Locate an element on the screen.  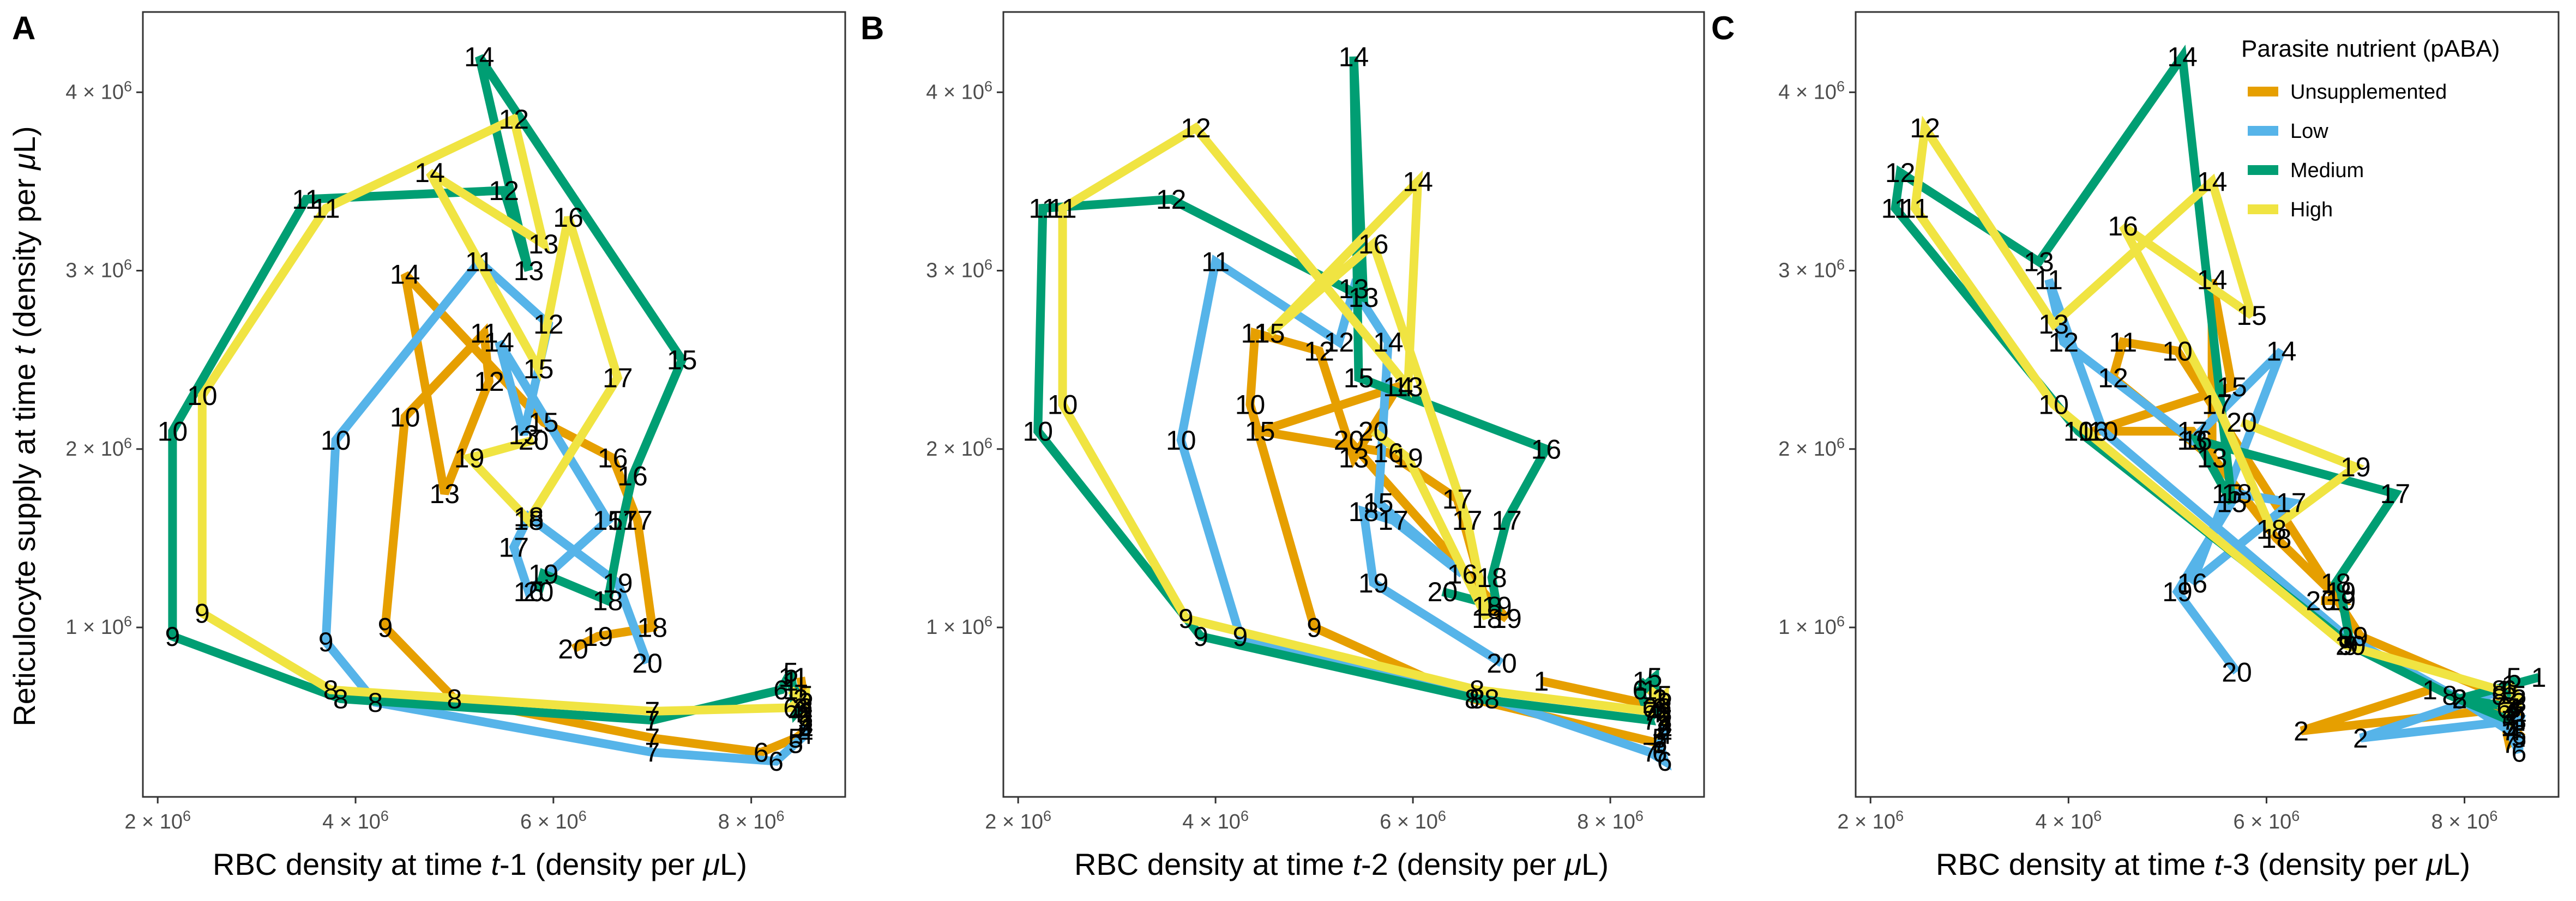
panel-a-y-tick-label: 3 × 10⁶ is located at coordinates (98, 269).